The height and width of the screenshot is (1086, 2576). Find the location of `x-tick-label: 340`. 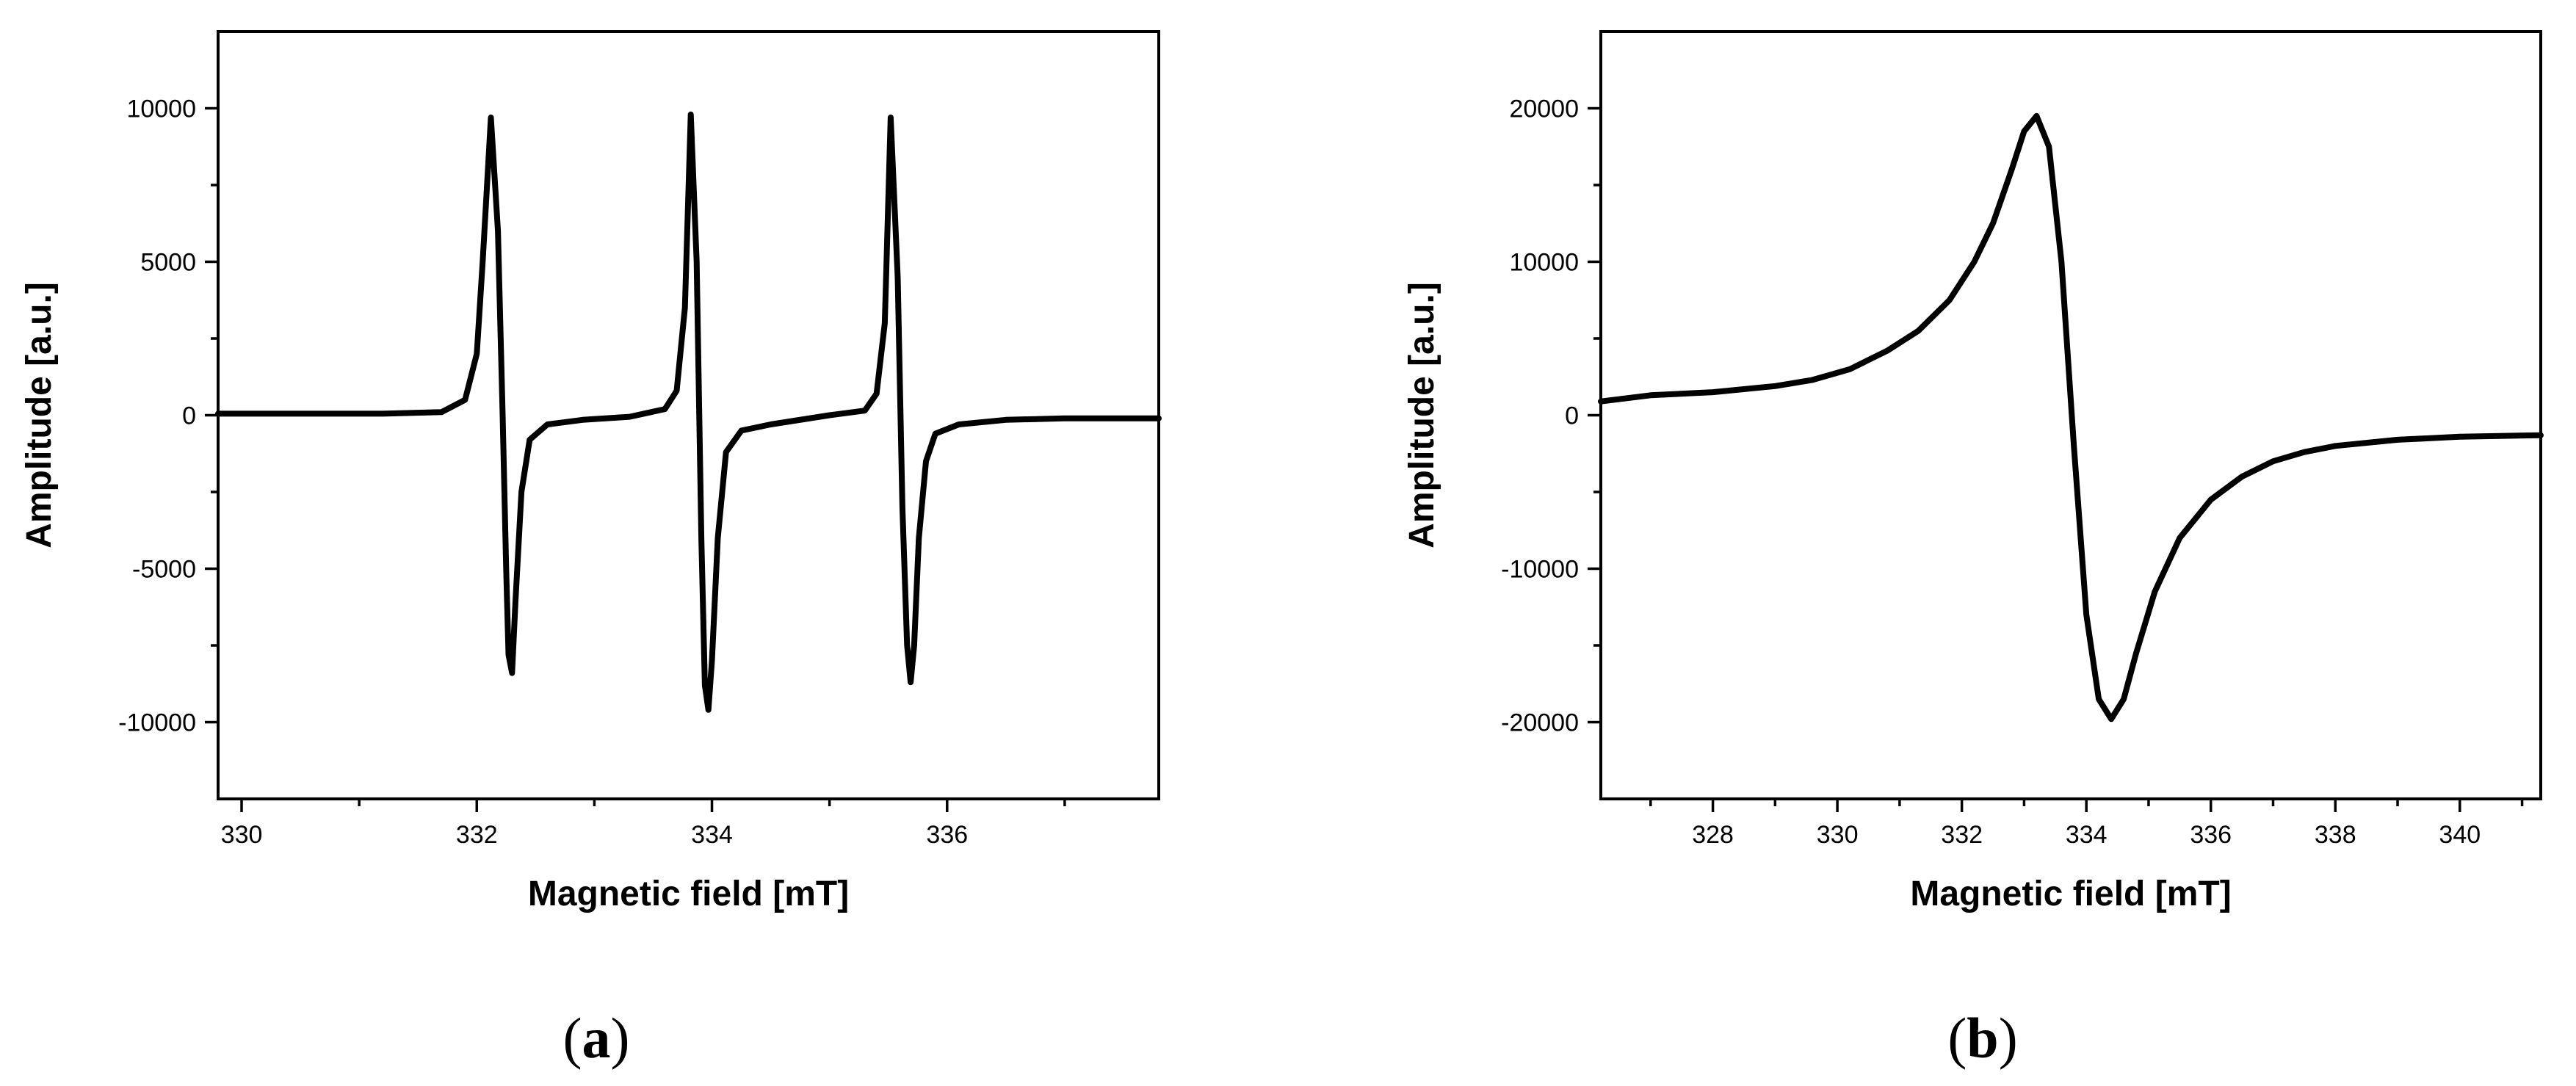

x-tick-label: 340 is located at coordinates (2460, 835).